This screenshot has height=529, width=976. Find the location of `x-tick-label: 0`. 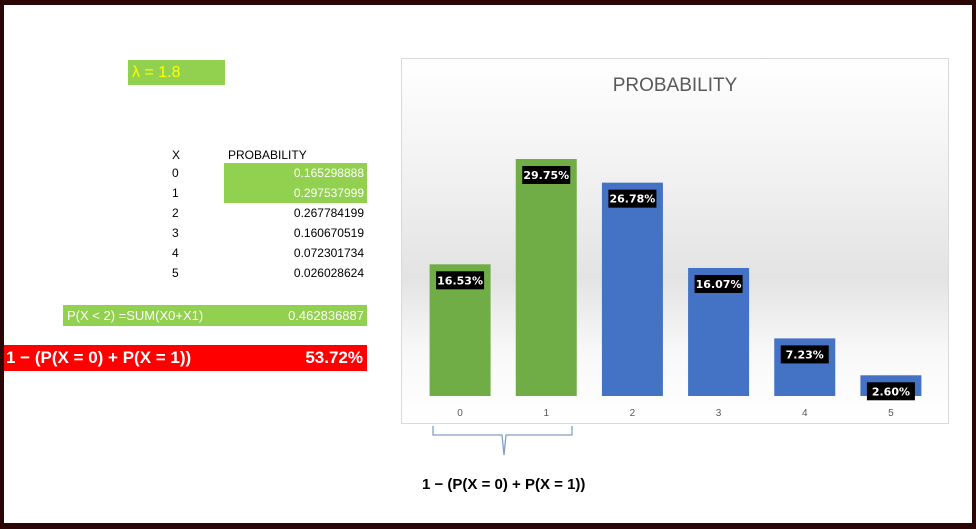

x-tick-label: 0 is located at coordinates (460, 413).